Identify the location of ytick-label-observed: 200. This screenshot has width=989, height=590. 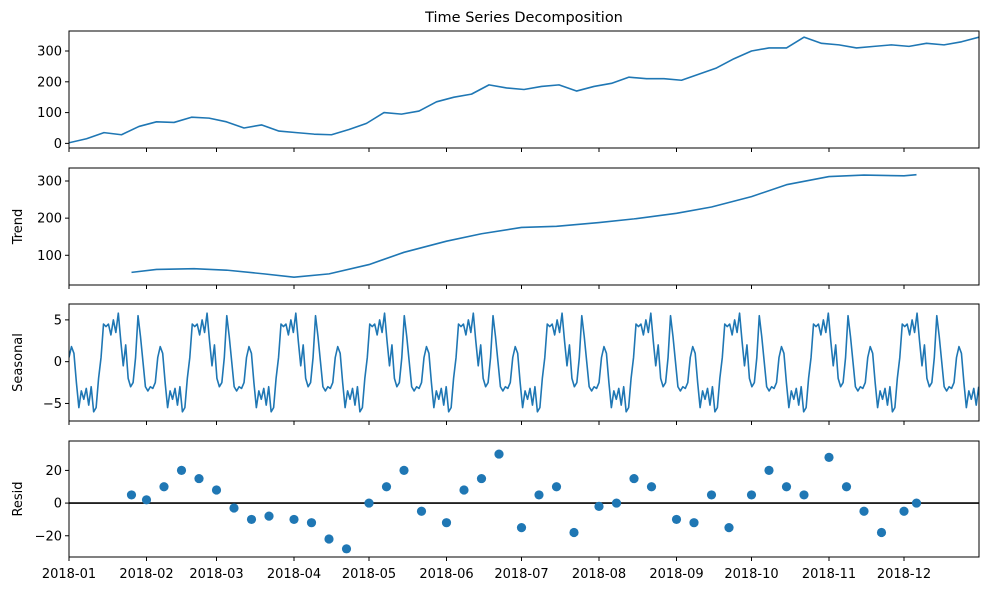
(49, 82).